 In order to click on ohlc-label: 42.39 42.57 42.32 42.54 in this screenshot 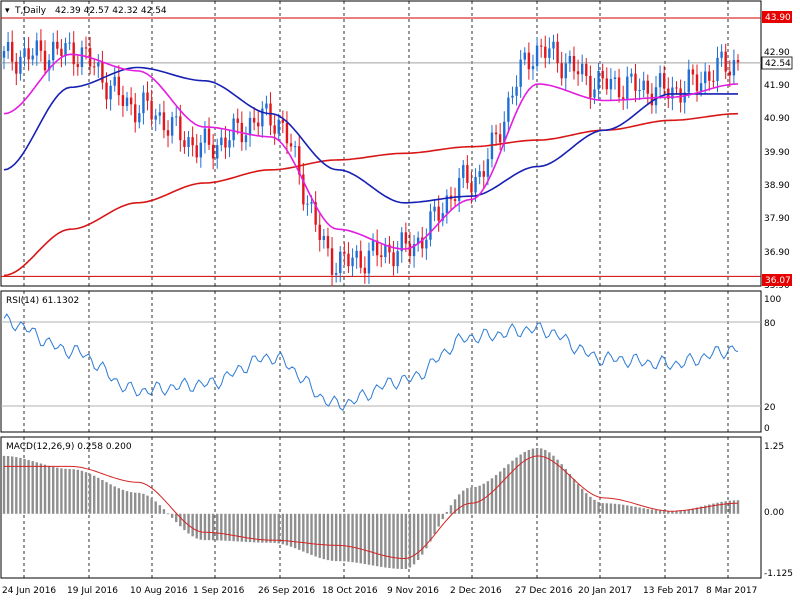, I will do `click(111, 11)`.